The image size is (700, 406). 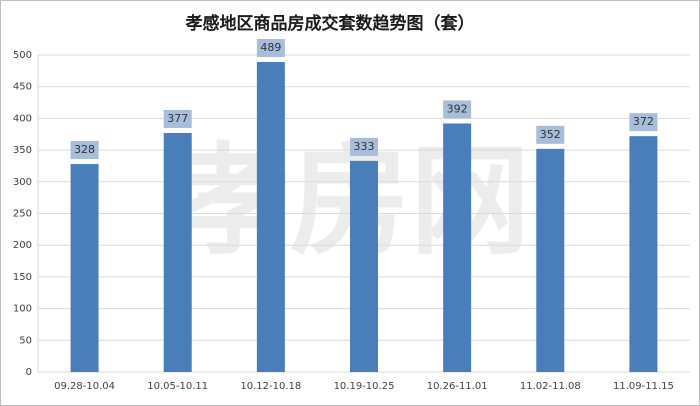 I want to click on value-label: 328, so click(x=84, y=149).